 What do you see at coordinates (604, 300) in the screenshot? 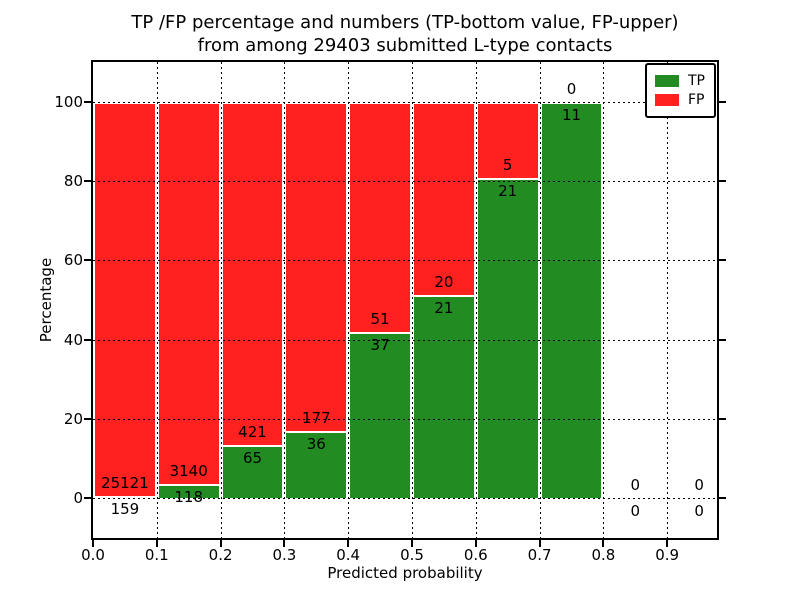
I see `gridline-x-0.8` at bounding box center [604, 300].